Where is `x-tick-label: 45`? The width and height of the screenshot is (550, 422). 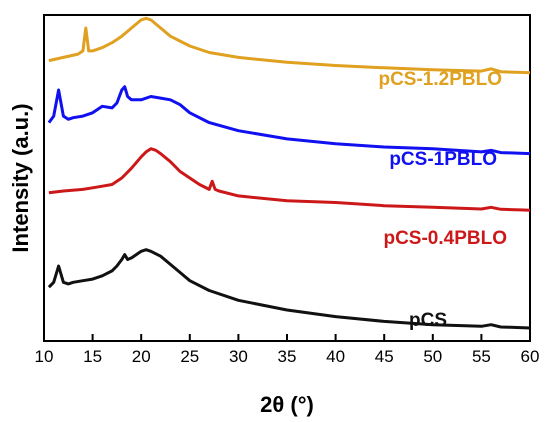
x-tick-label: 45 is located at coordinates (384, 356).